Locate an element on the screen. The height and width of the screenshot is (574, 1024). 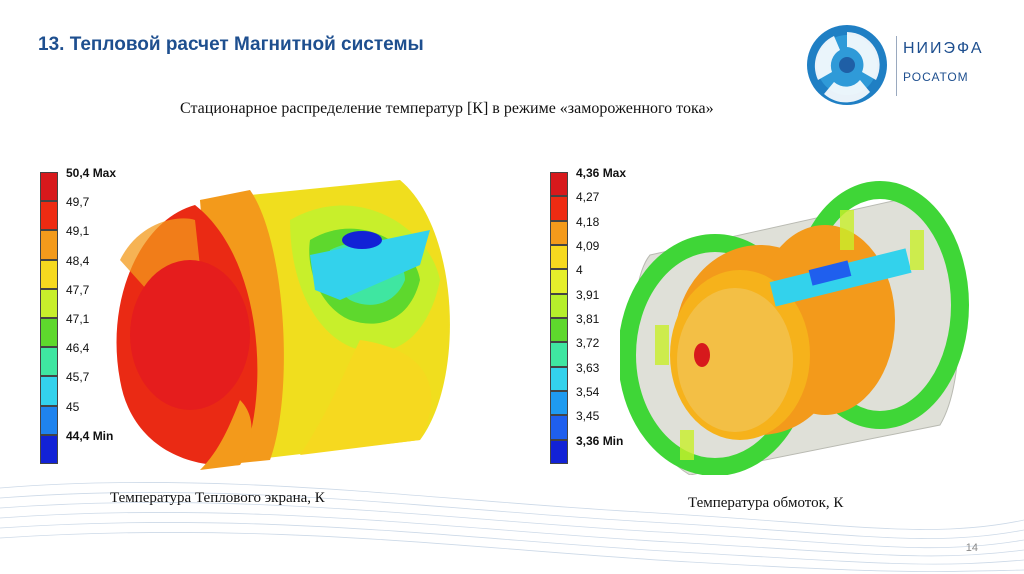
legend-label: 46,4 is located at coordinates (78, 348).